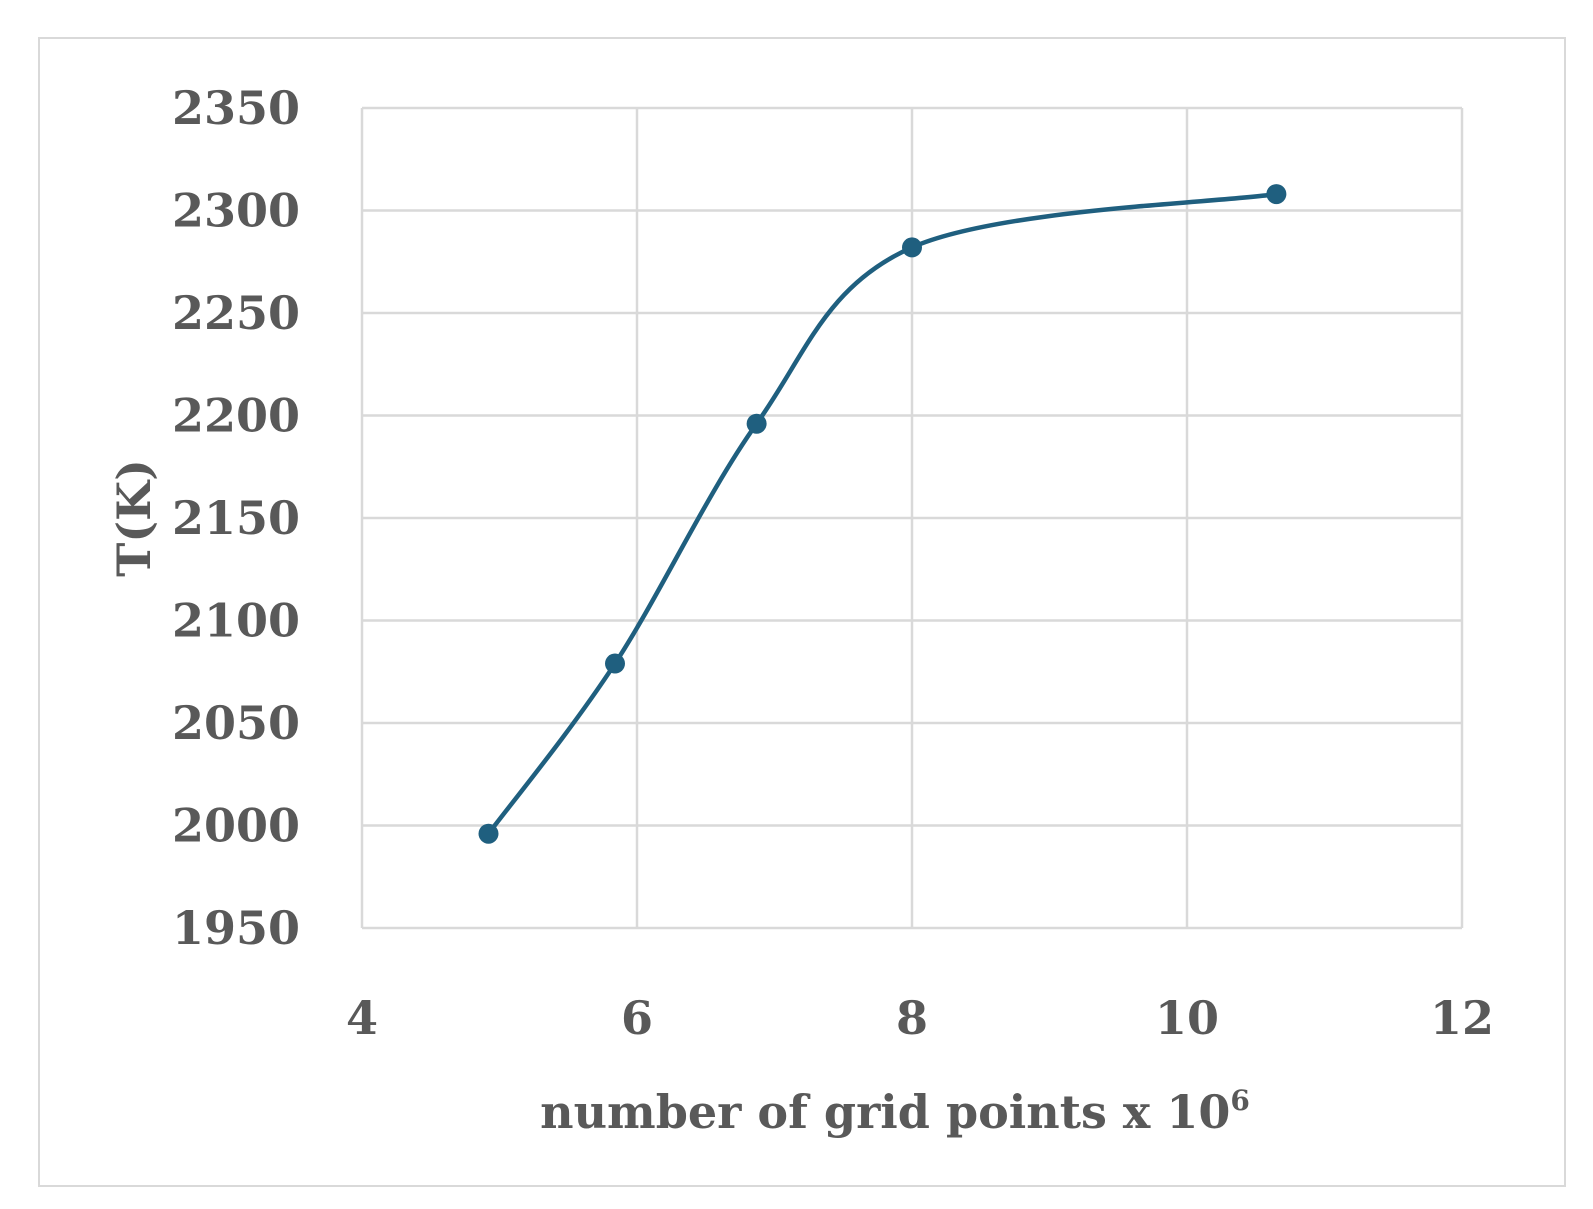  What do you see at coordinates (236, 621) in the screenshot?
I see `y-tick-label: 2100` at bounding box center [236, 621].